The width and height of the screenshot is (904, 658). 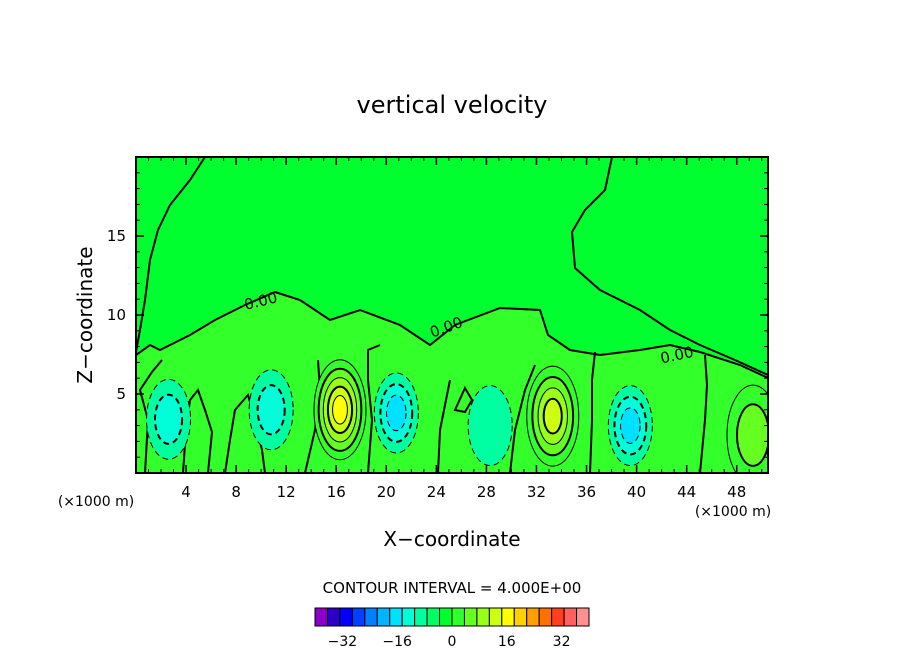 What do you see at coordinates (236, 492) in the screenshot?
I see `x-tick-label: 8` at bounding box center [236, 492].